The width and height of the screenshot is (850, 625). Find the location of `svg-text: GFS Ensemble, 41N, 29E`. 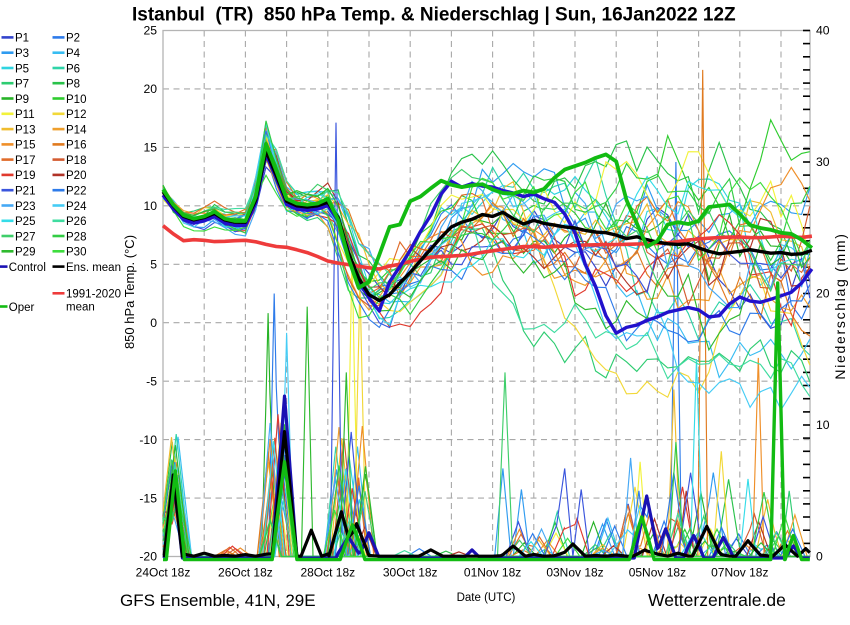

svg-text: GFS Ensemble, 41N, 29E is located at coordinates (218, 600).